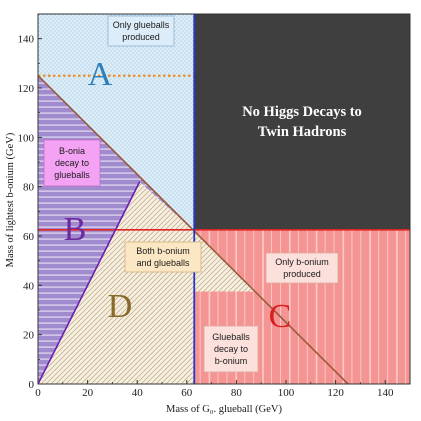 The height and width of the screenshot is (421, 421). Describe the element at coordinates (231, 361) in the screenshot. I see `glueballs-decay-line3: b-onium` at that location.